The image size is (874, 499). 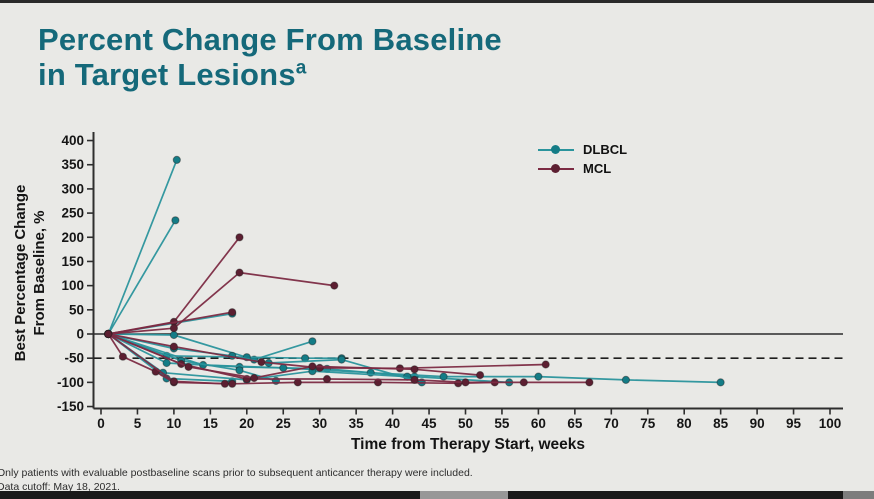 What do you see at coordinates (721, 423) in the screenshot?
I see `axis-tick-label: 85` at bounding box center [721, 423].